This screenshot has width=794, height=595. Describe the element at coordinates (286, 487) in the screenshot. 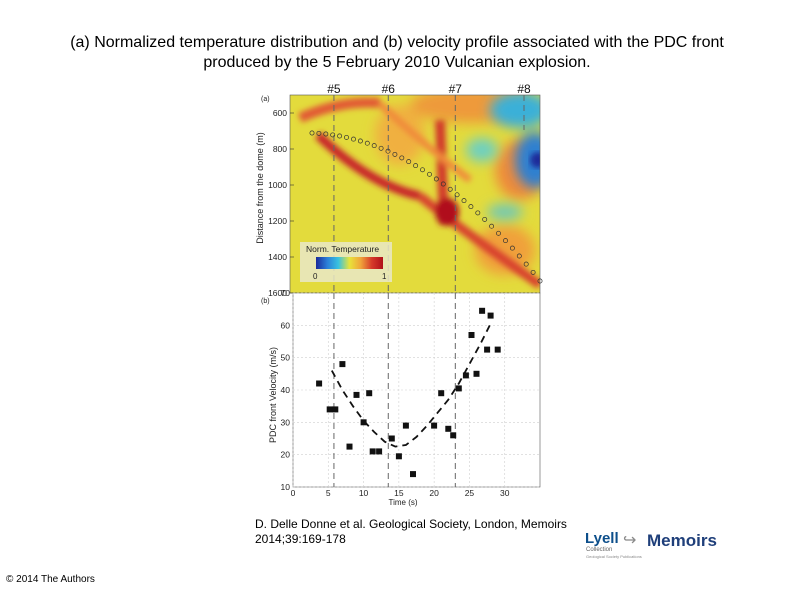

I see `scatter-y-tick-label: 10` at that location.